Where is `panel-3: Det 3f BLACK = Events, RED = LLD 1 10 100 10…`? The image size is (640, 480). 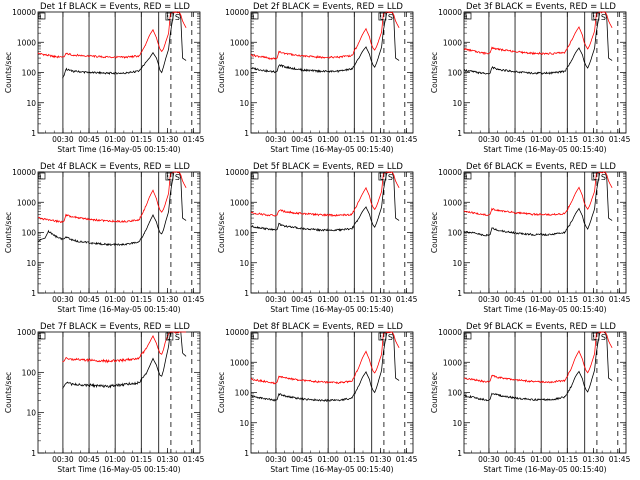 panel-3: Det 3f BLACK = Events, RED = LLD 1 10 100 10… is located at coordinates (530, 78).